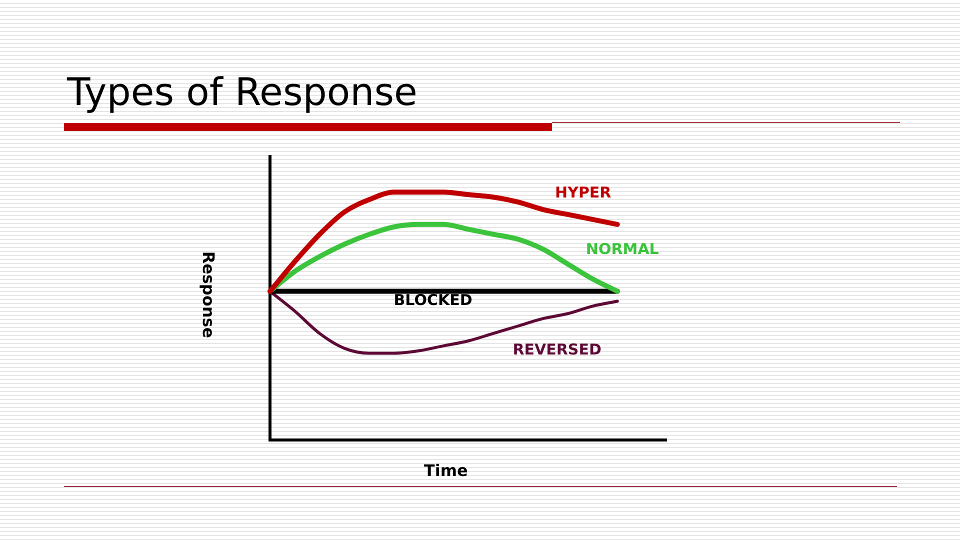 The height and width of the screenshot is (540, 960). Describe the element at coordinates (242, 92) in the screenshot. I see `chart-title: Types of Response` at that location.